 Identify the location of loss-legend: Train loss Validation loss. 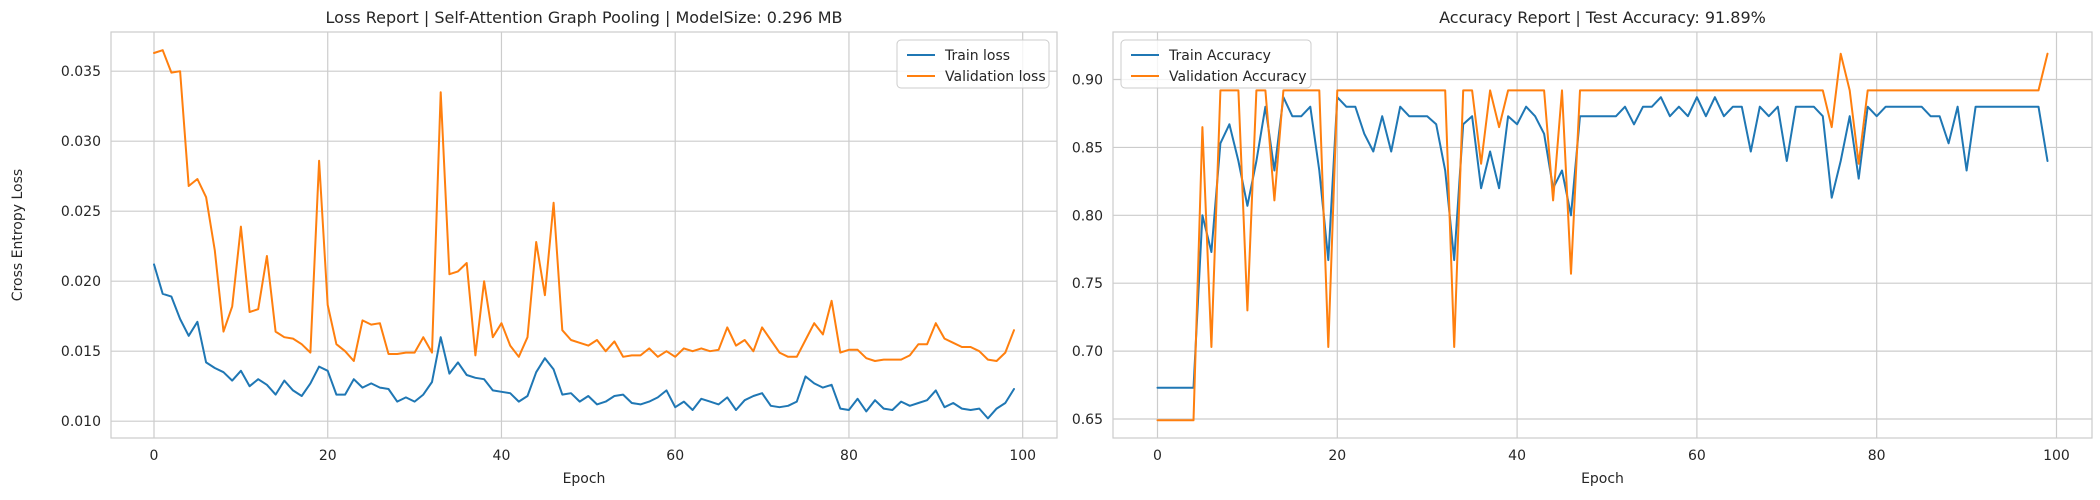
(973, 64).